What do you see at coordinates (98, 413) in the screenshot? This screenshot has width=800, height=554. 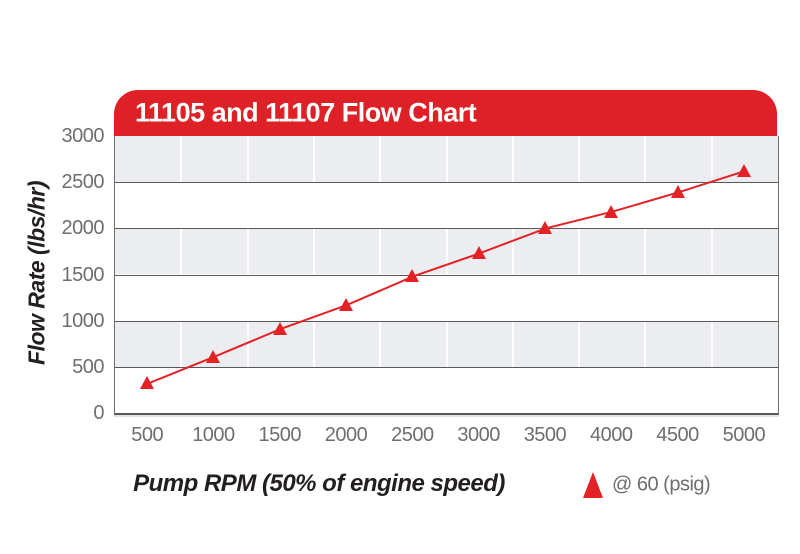 I see `y-tick-label: 0` at bounding box center [98, 413].